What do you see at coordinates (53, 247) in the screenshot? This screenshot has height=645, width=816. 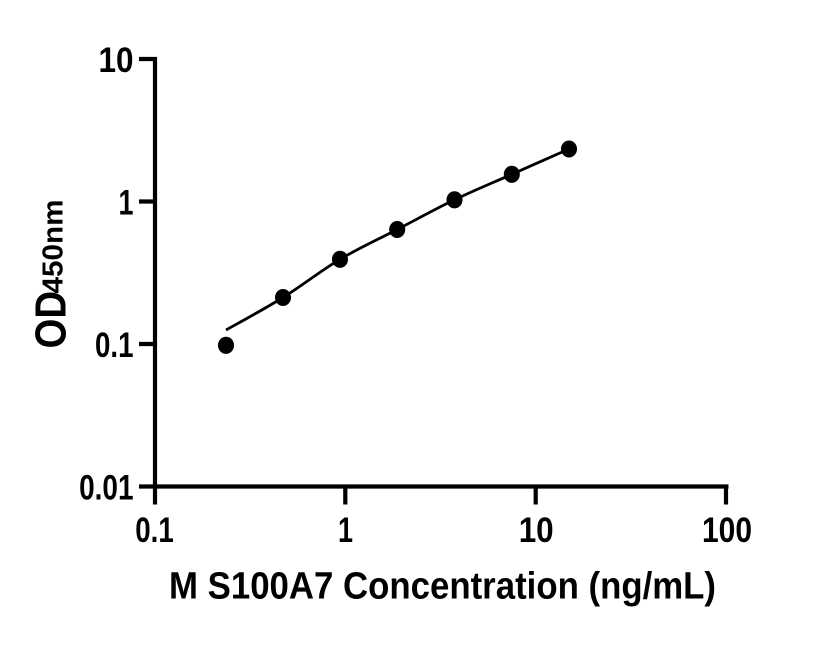 I see `svg-text: 450nm` at bounding box center [53, 247].